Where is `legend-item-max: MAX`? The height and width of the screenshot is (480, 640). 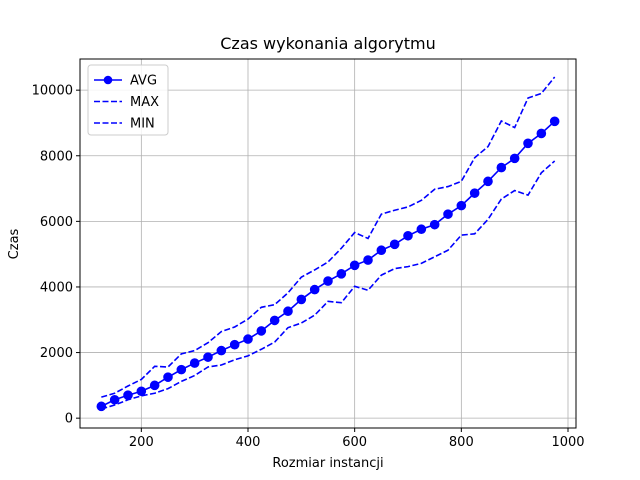
legend-item-max: MAX is located at coordinates (126, 102).